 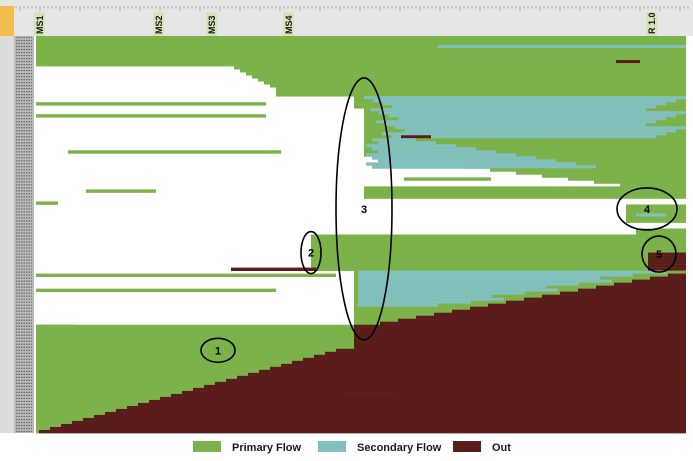 What do you see at coordinates (364, 209) in the screenshot?
I see `annotation-3: 3` at bounding box center [364, 209].